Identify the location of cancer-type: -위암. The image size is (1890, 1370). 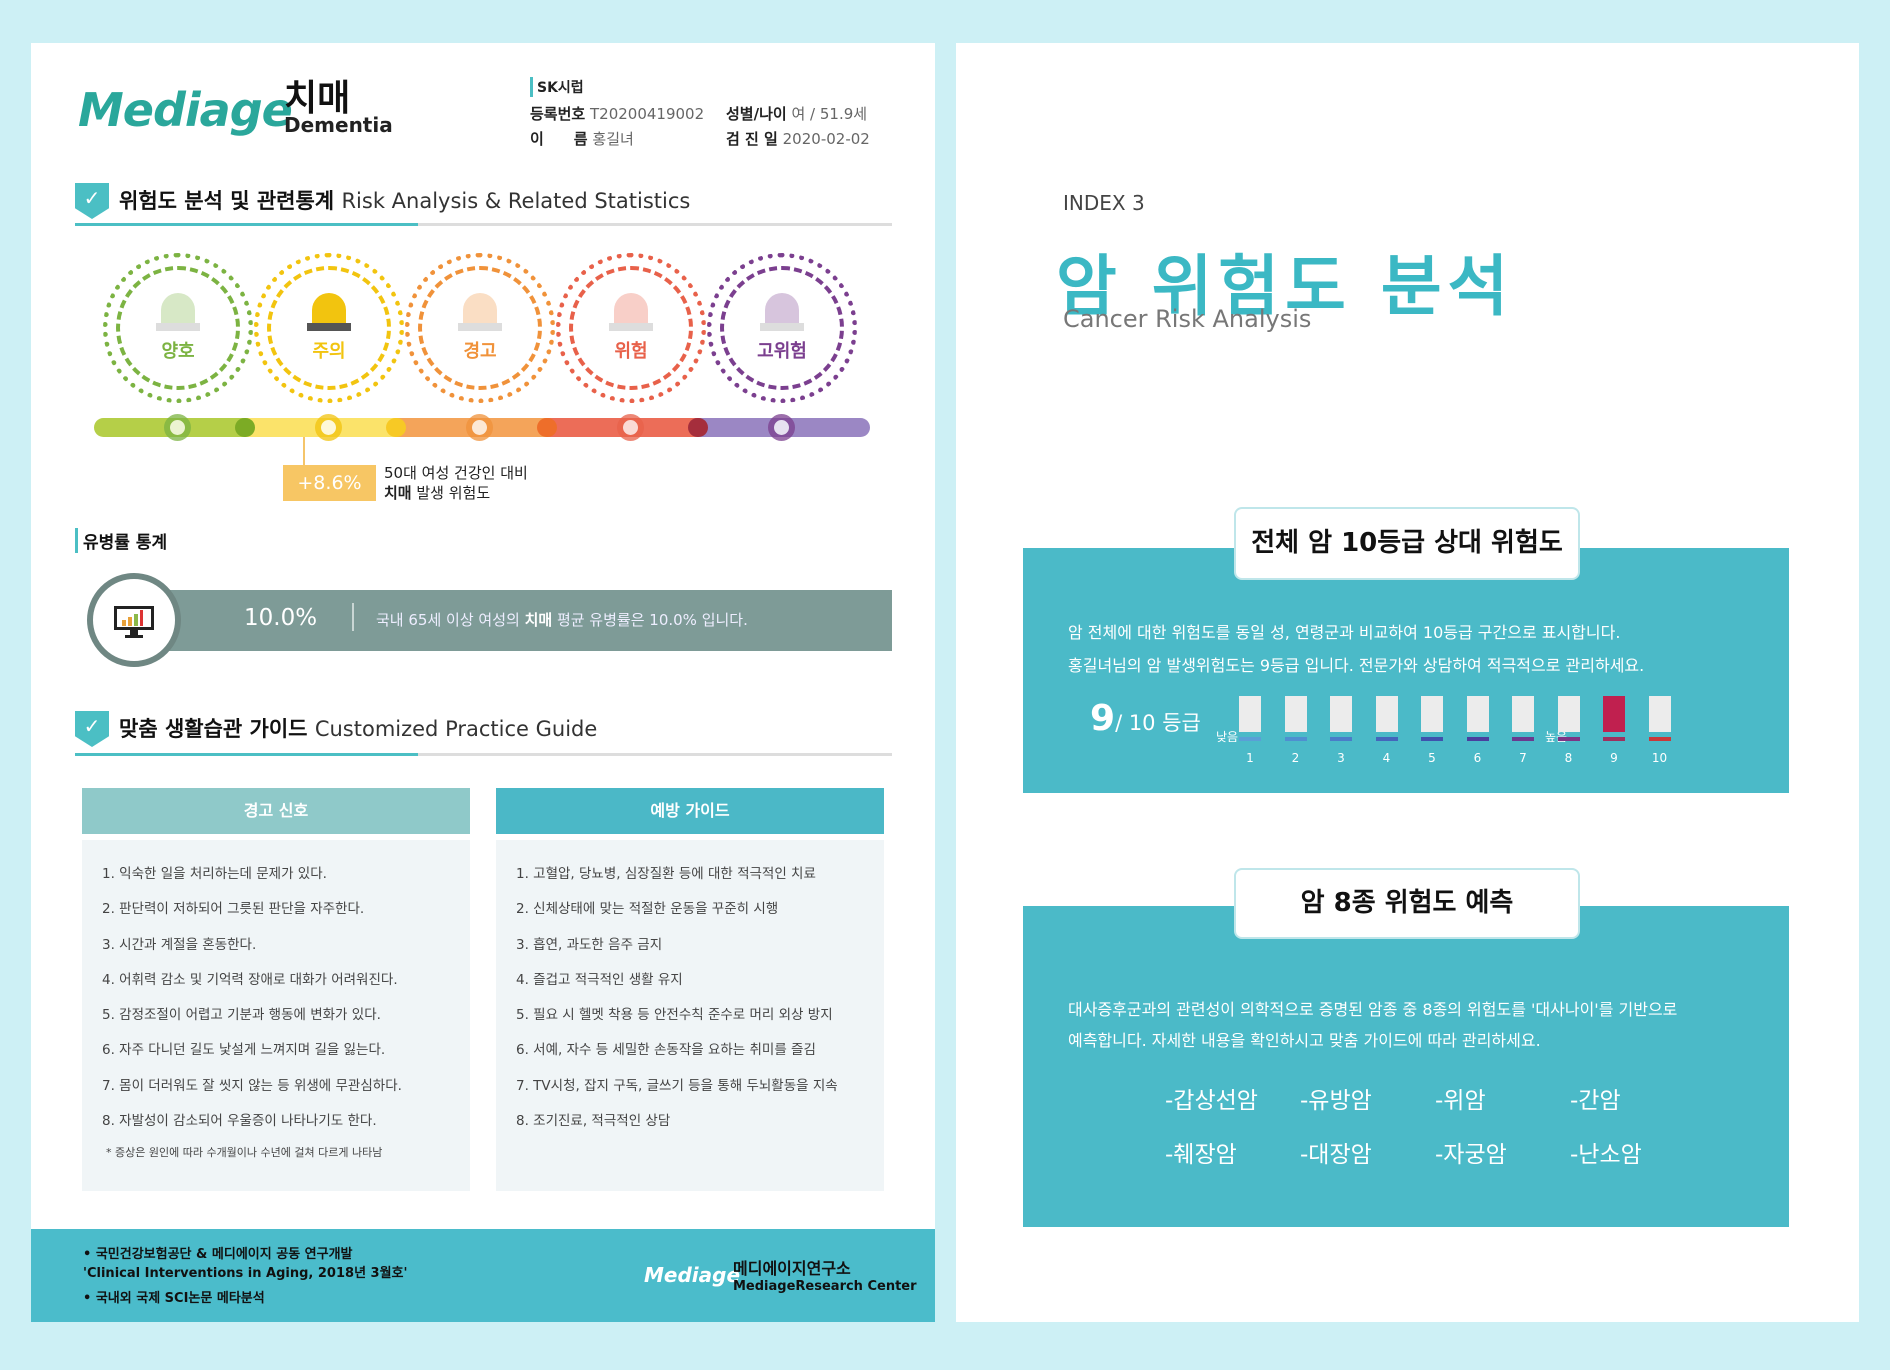
(1460, 1101).